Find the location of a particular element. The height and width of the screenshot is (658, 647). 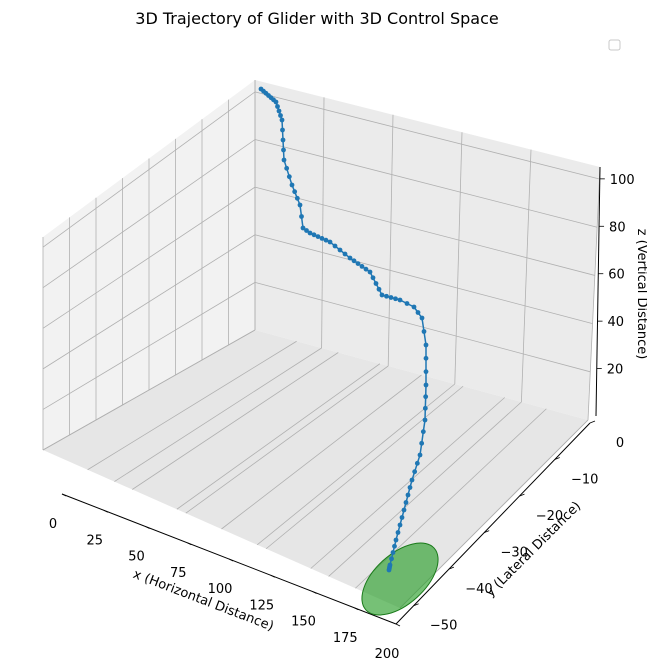

z-tick-label: 20 is located at coordinates (615, 370).